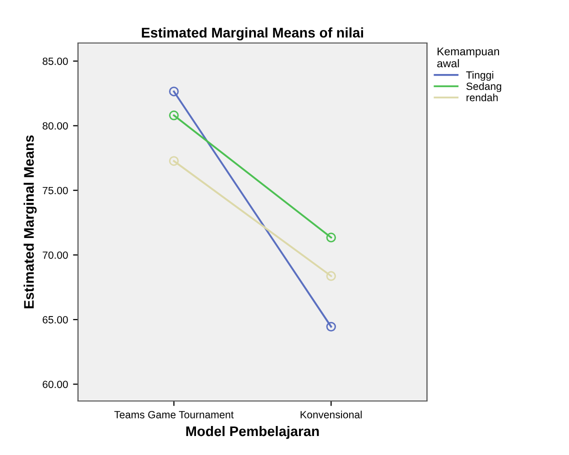  I want to click on y-tick-label: 70.00, so click(55, 255).